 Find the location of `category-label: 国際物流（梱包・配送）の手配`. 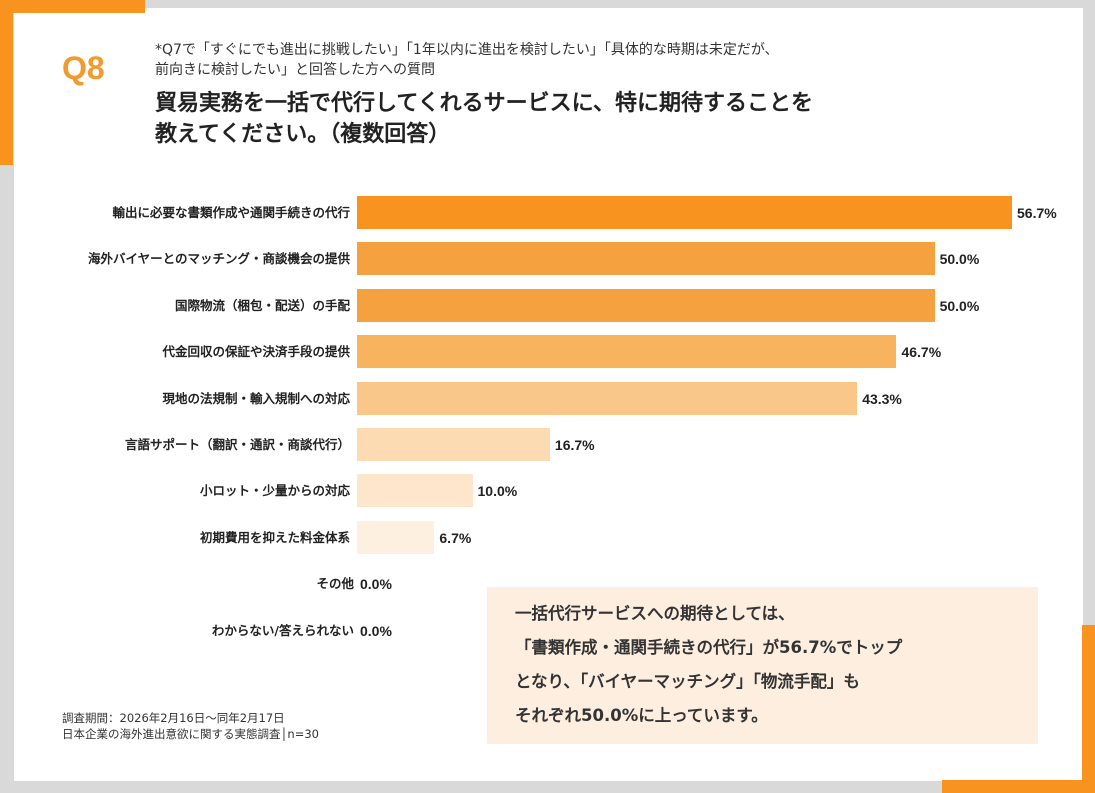

category-label: 国際物流（梱包・配送）の手配 is located at coordinates (262, 305).